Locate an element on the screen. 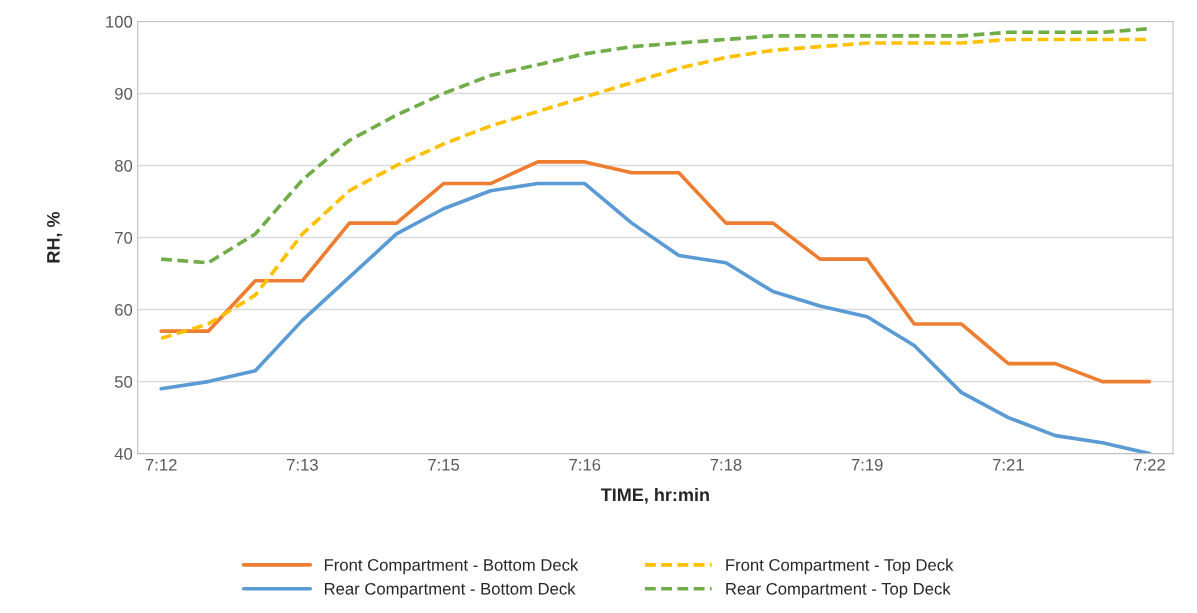  x-tick-label: 7:21 is located at coordinates (1008, 464).